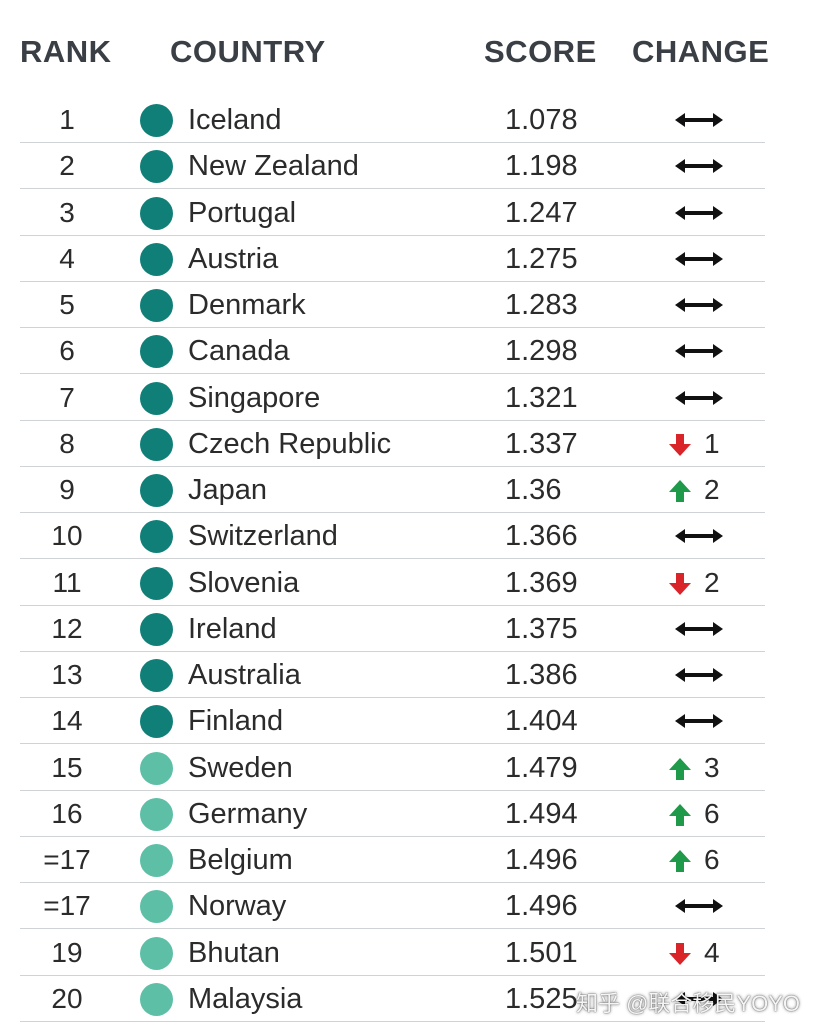  What do you see at coordinates (290, 443) in the screenshot?
I see `country-cell: Czech Republic` at bounding box center [290, 443].